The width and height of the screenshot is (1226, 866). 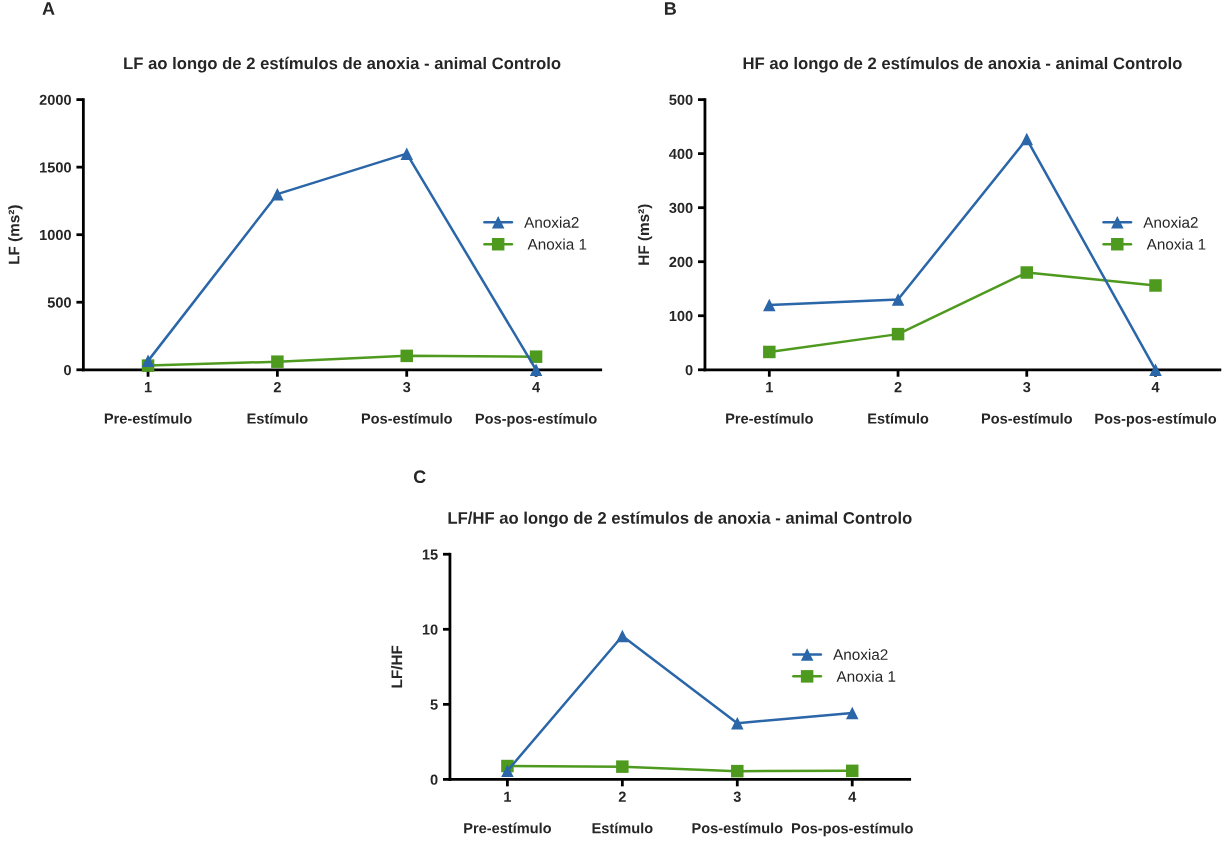 I want to click on y-tick-label: 1000, so click(x=55, y=235).